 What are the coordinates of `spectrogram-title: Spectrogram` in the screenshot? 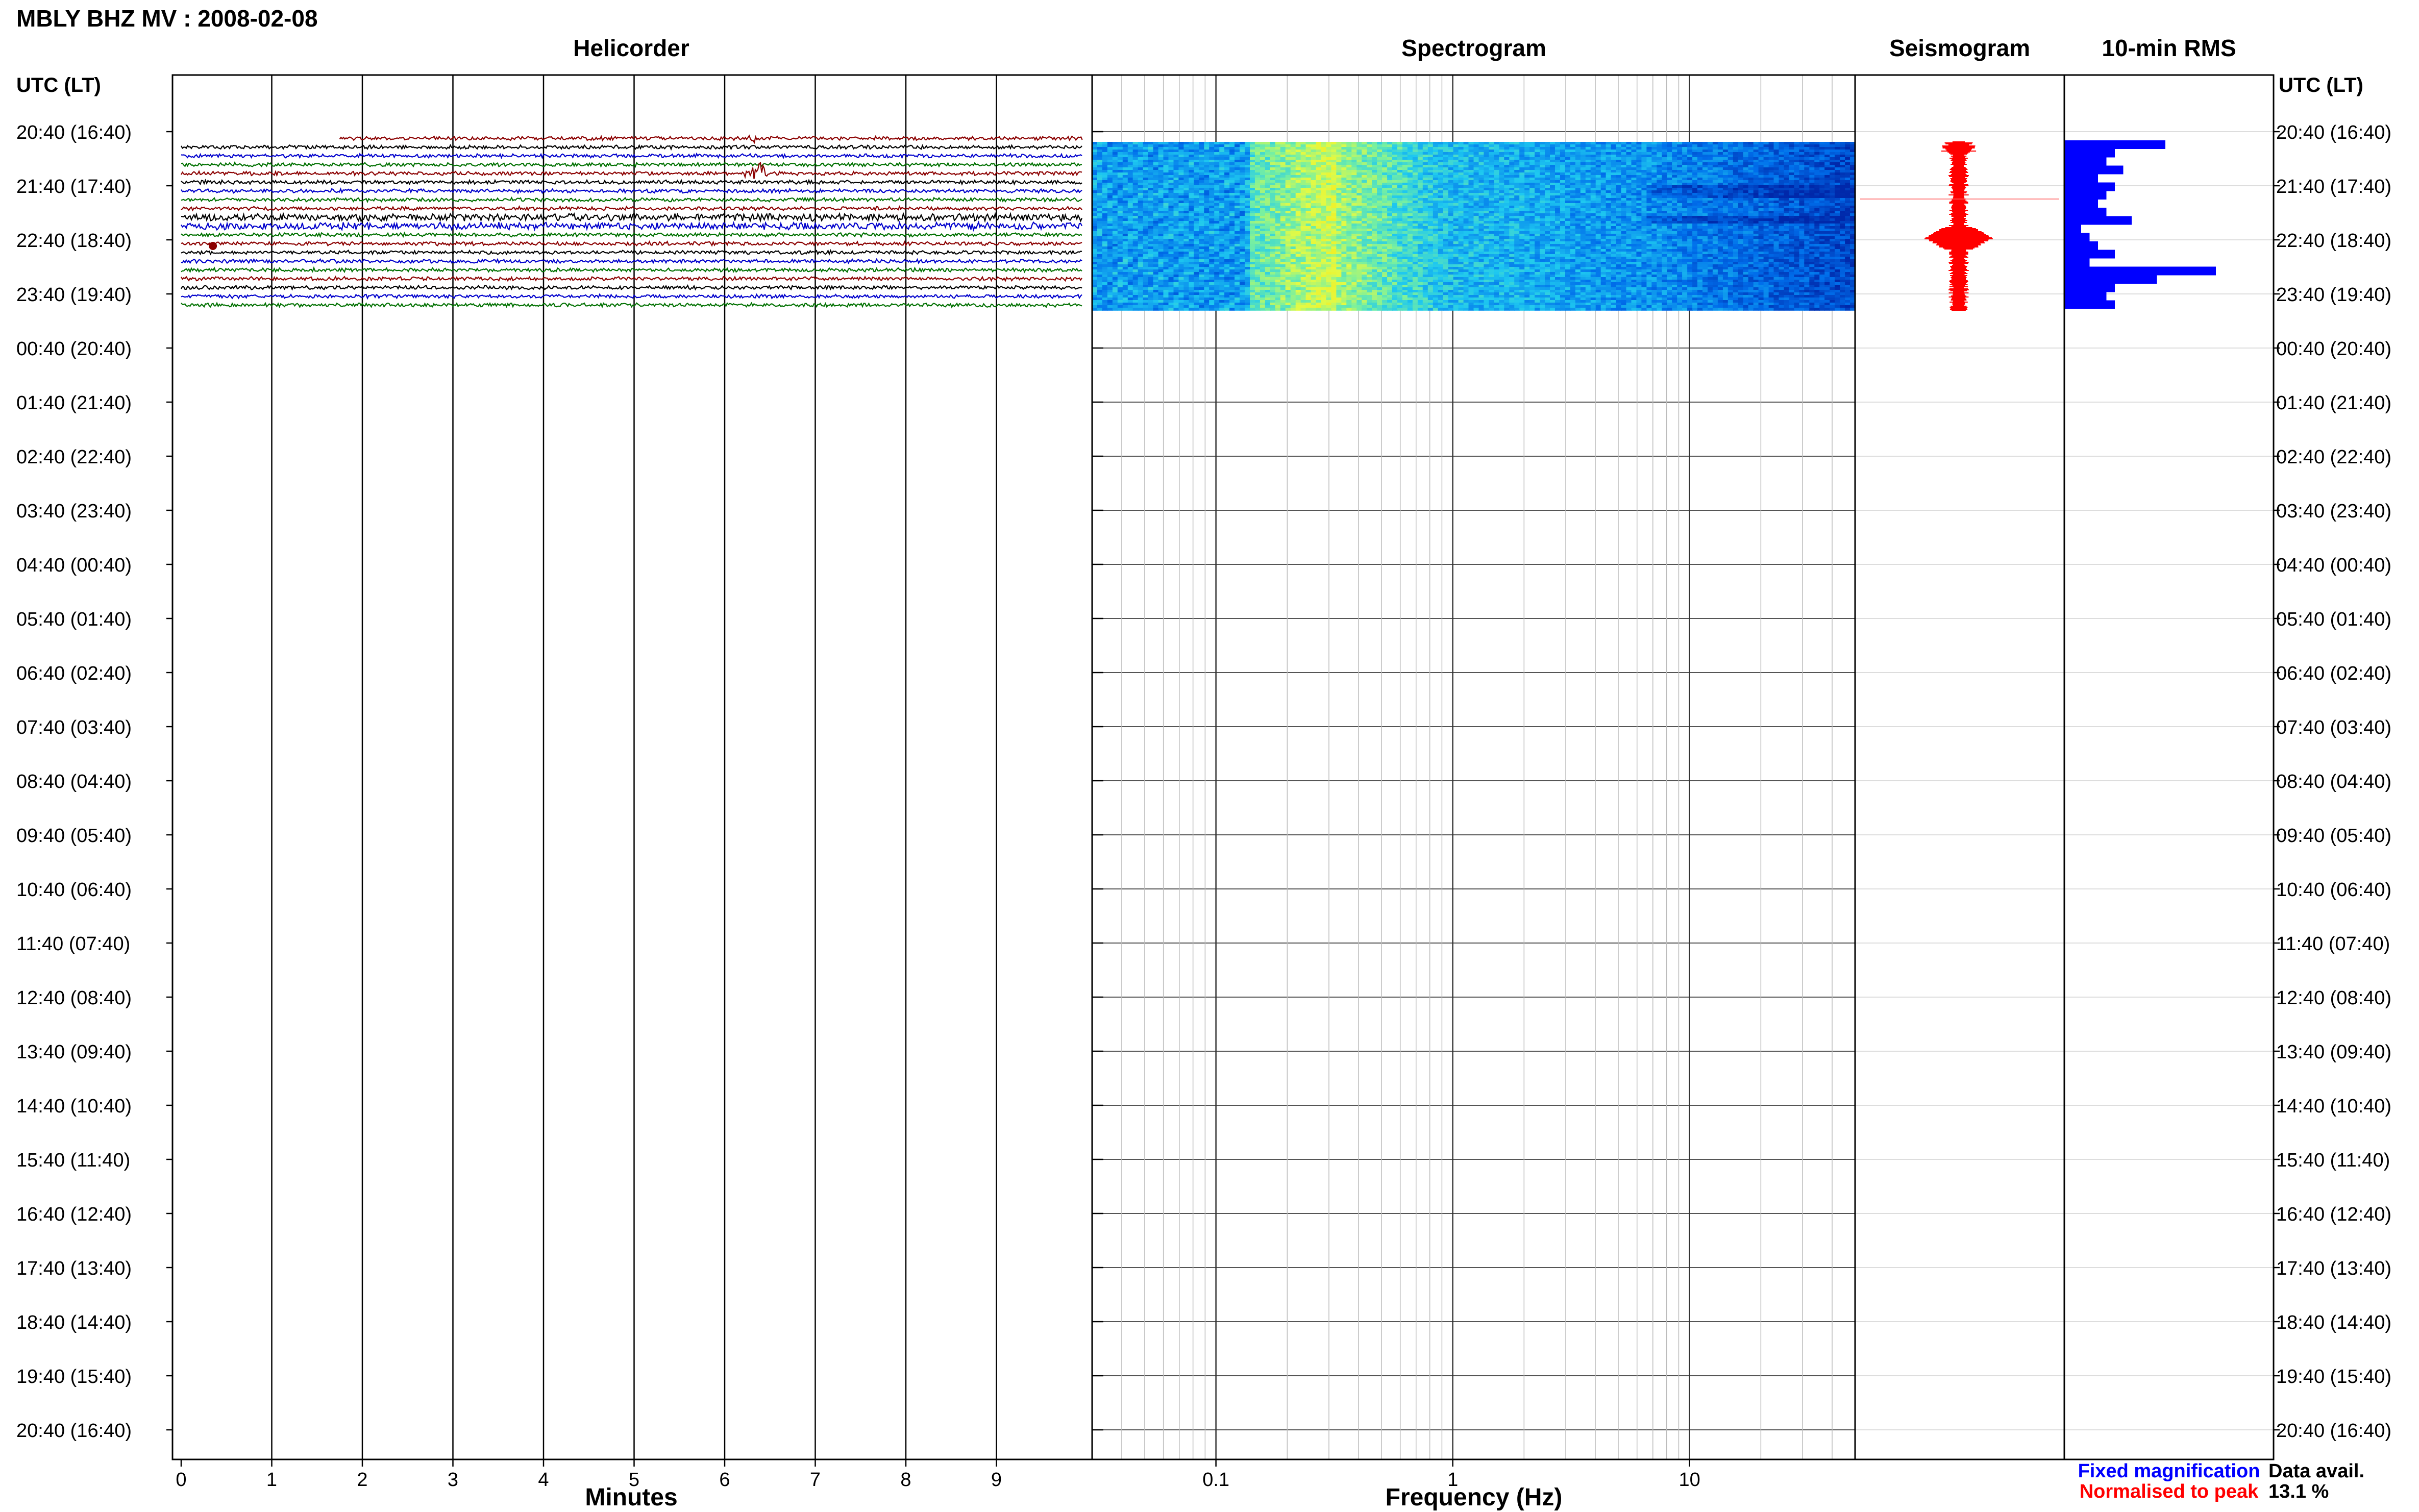 It's located at (1473, 48).